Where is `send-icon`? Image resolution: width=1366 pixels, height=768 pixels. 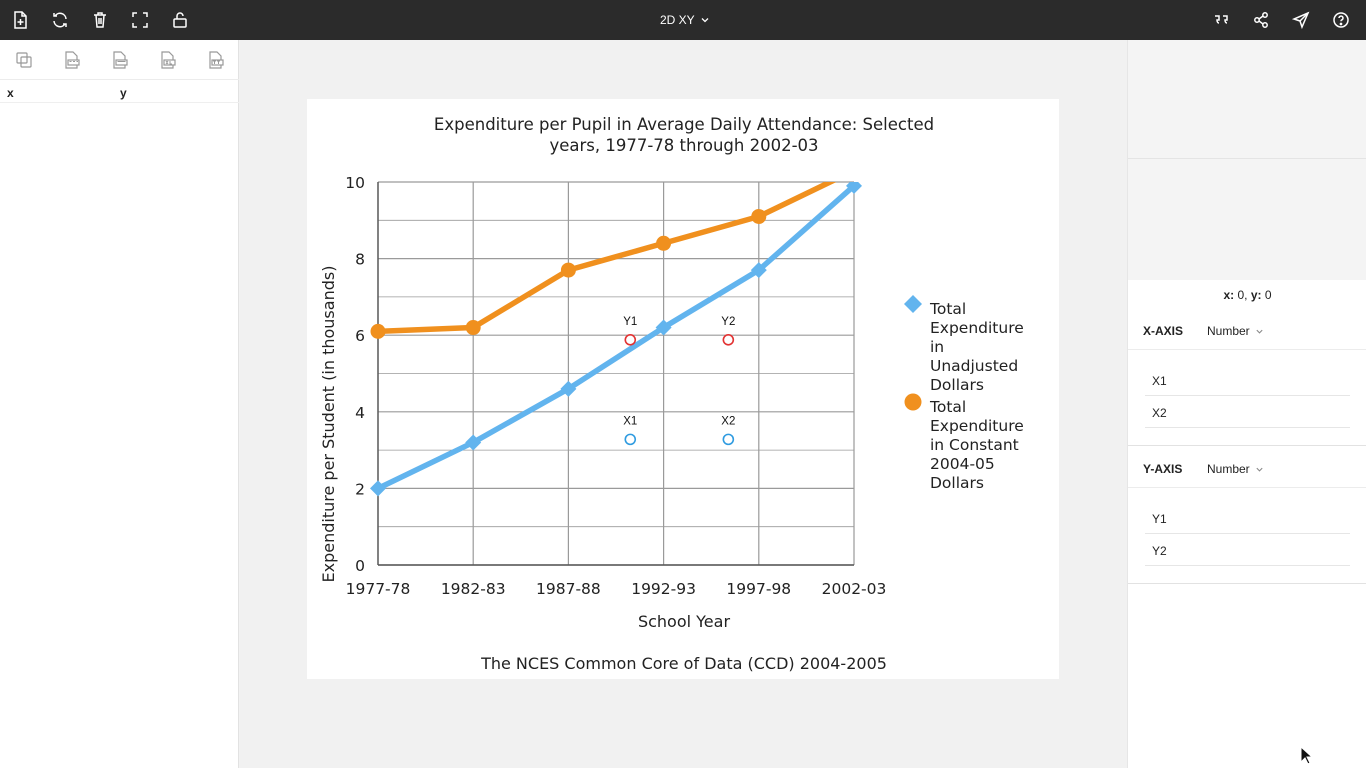
send-icon is located at coordinates (1301, 20).